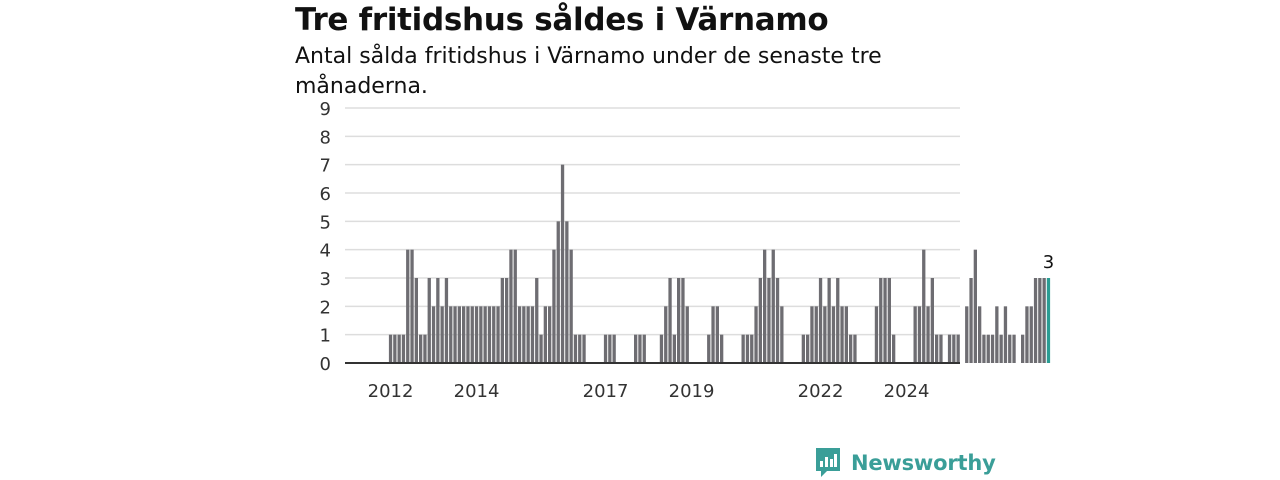  Describe the element at coordinates (325, 307) in the screenshot. I see `y-tick-label: 2` at that location.